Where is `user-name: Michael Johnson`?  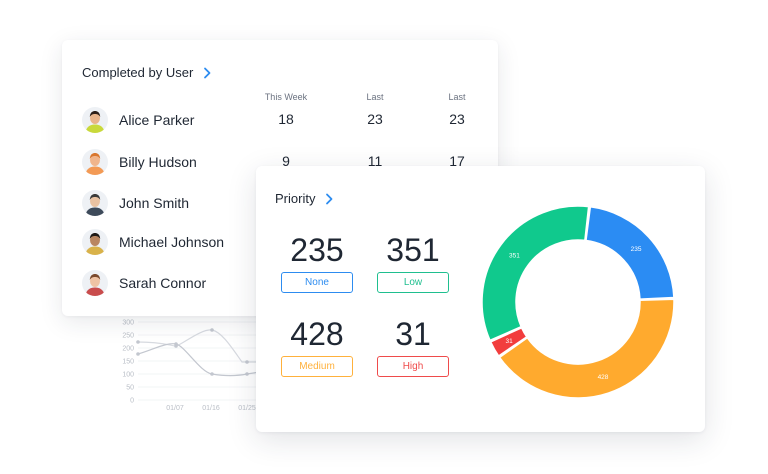 user-name: Michael Johnson is located at coordinates (172, 242).